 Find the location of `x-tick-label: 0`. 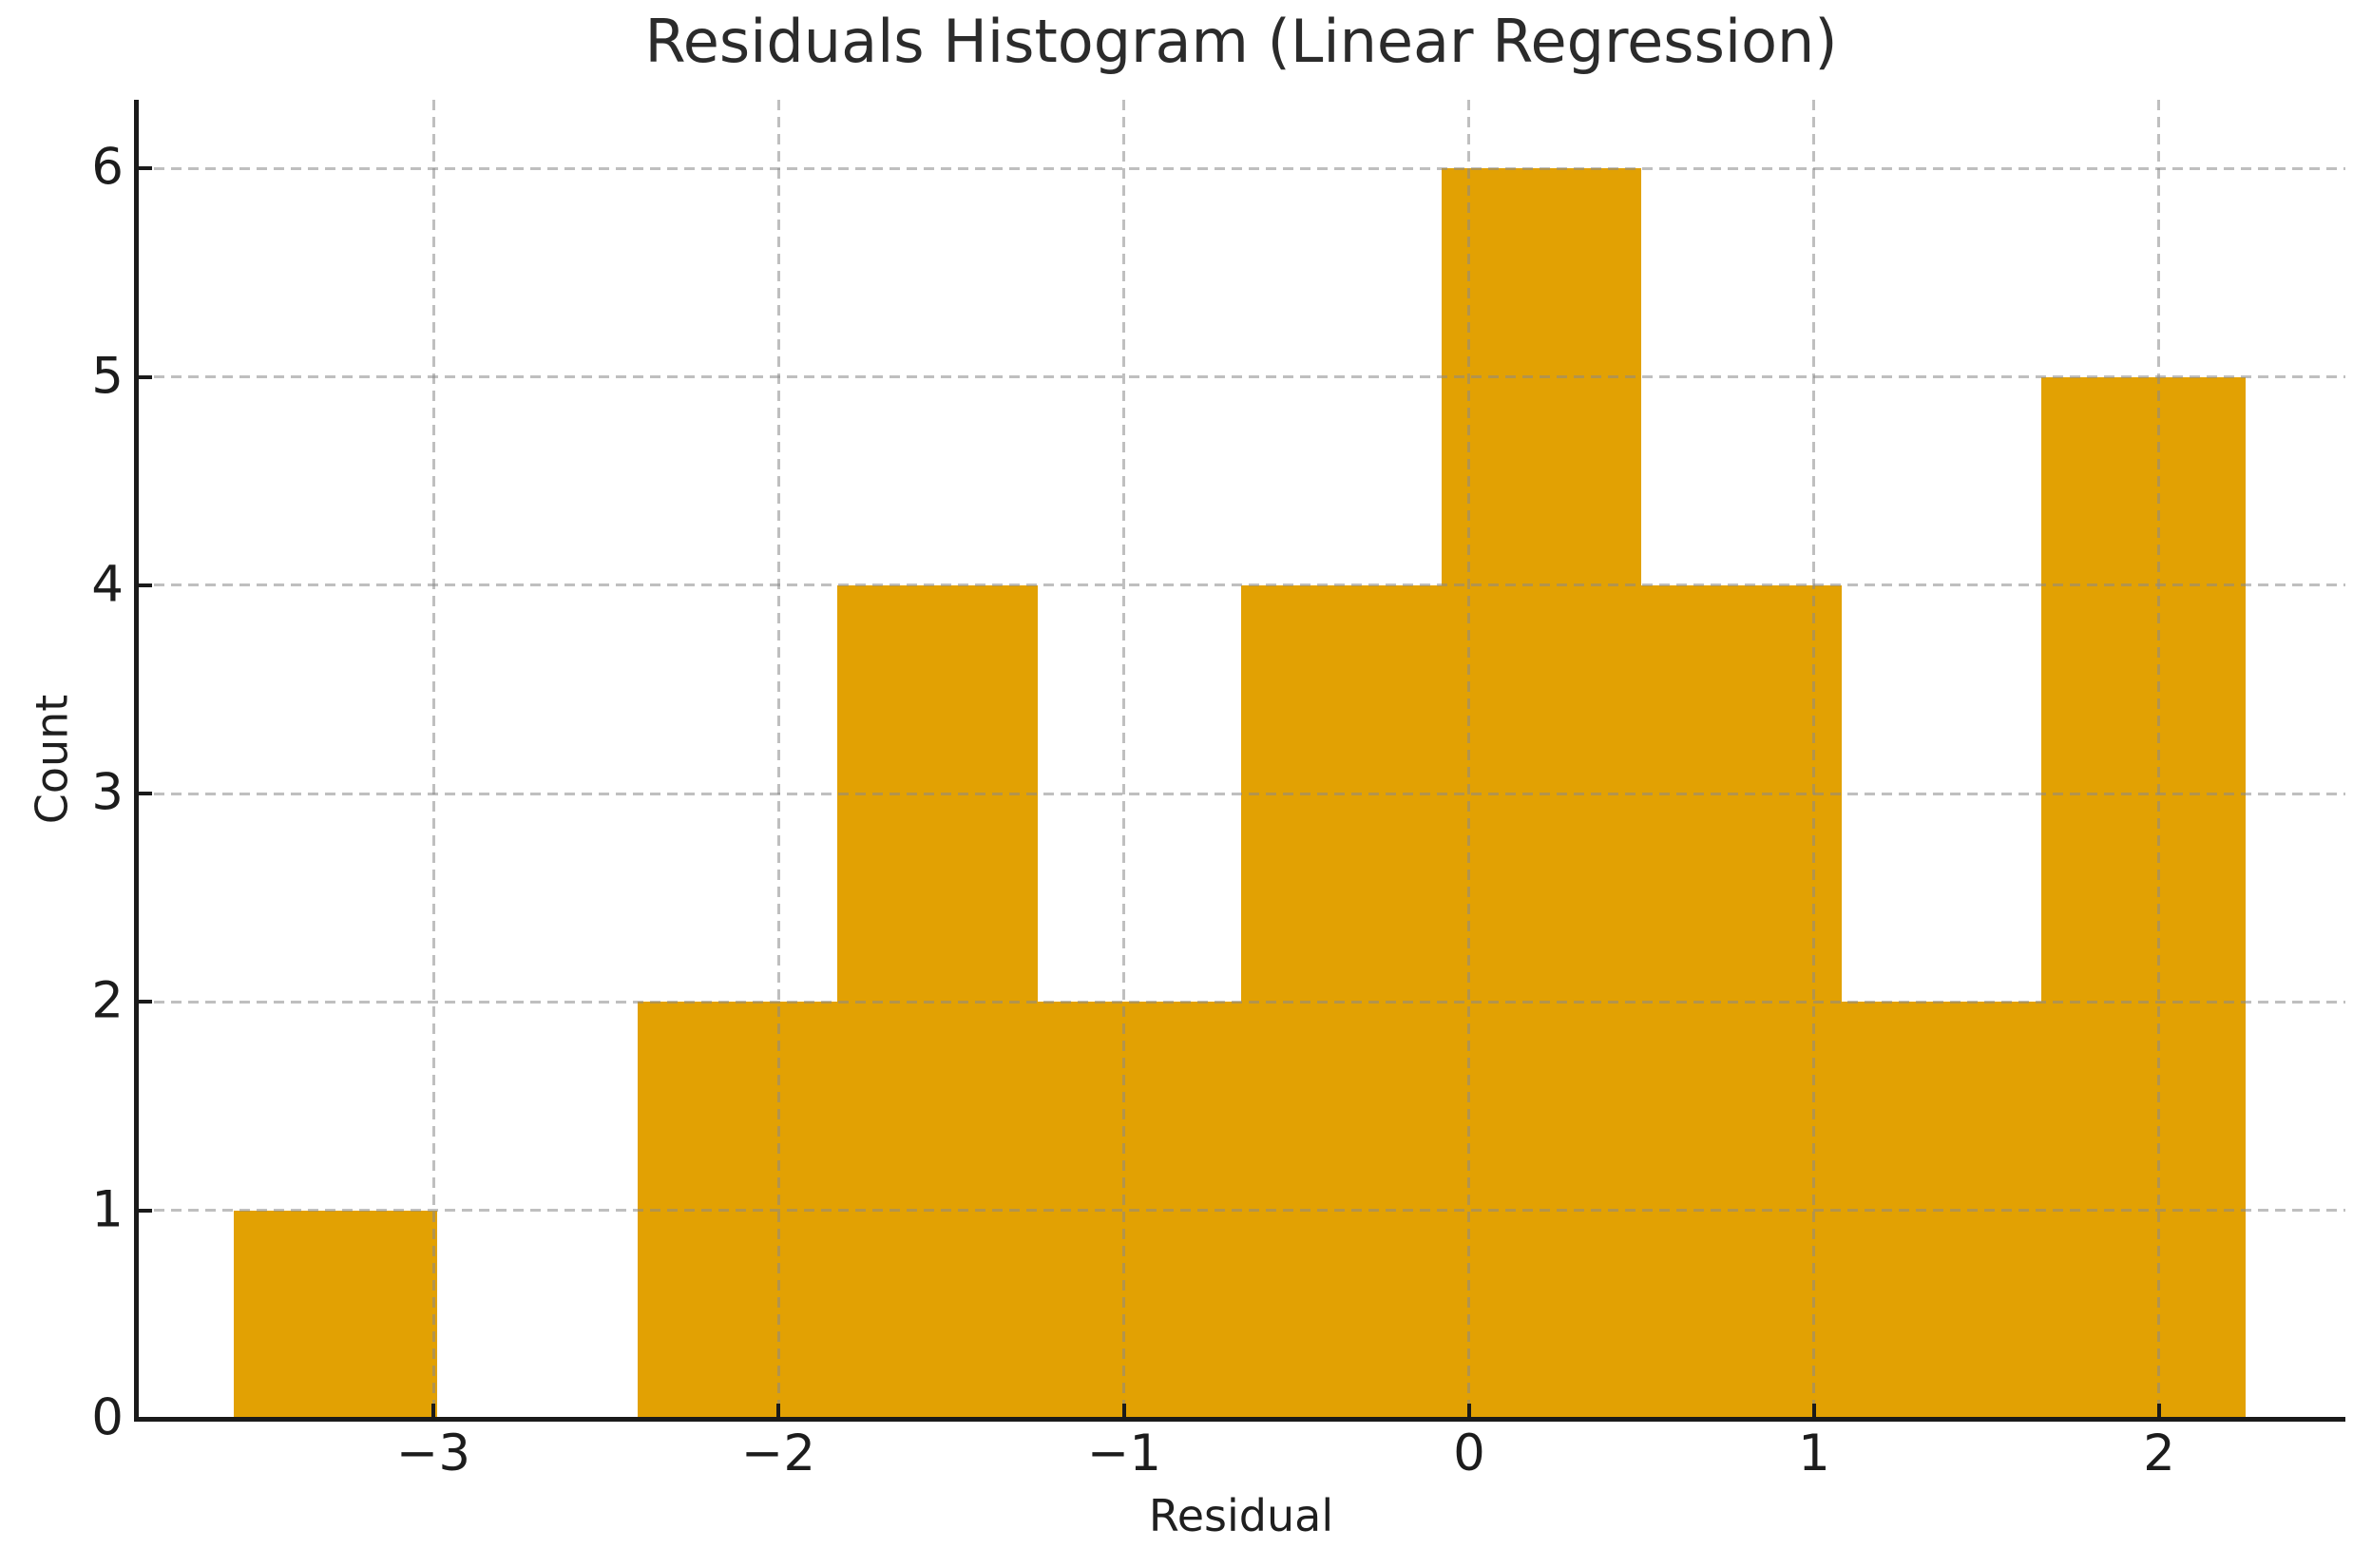

x-tick-label: 0 is located at coordinates (1469, 1454).